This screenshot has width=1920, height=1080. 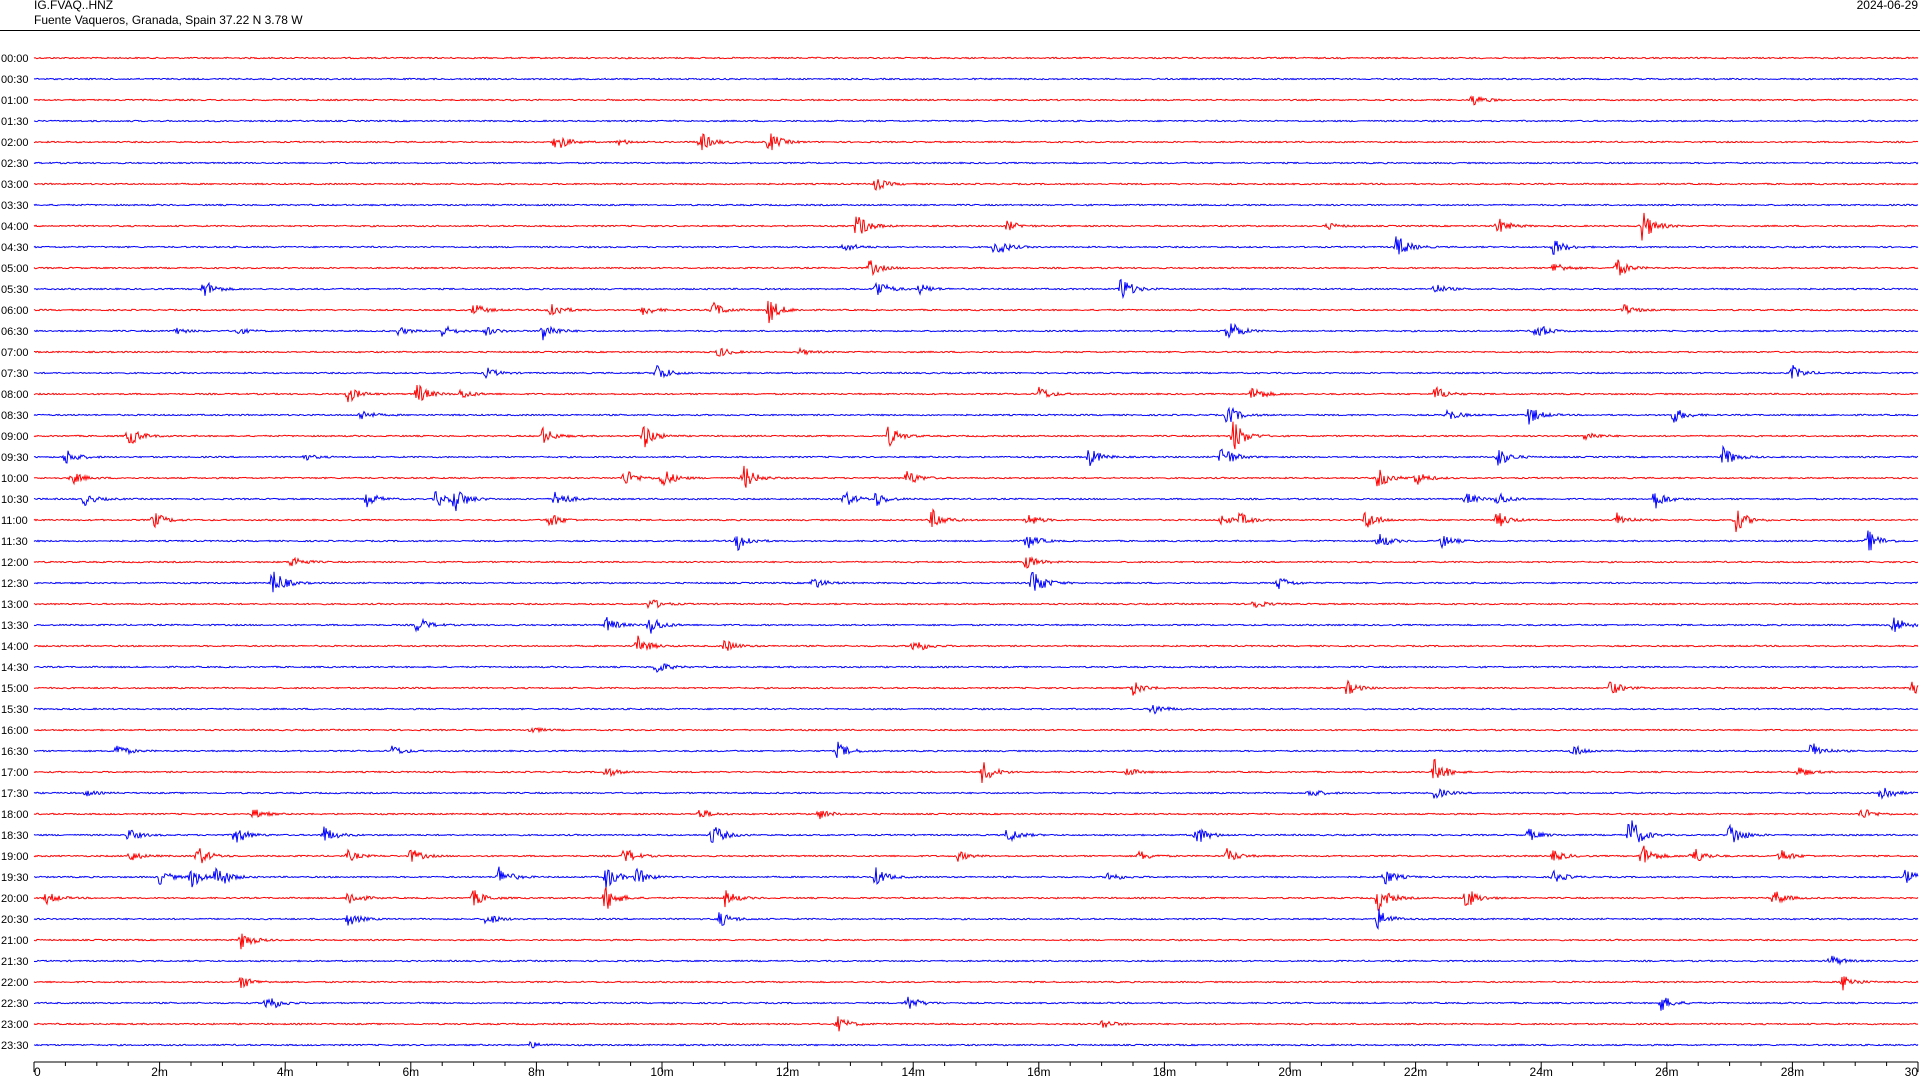 What do you see at coordinates (15, 836) in the screenshot?
I see `row-time-label: 18:30` at bounding box center [15, 836].